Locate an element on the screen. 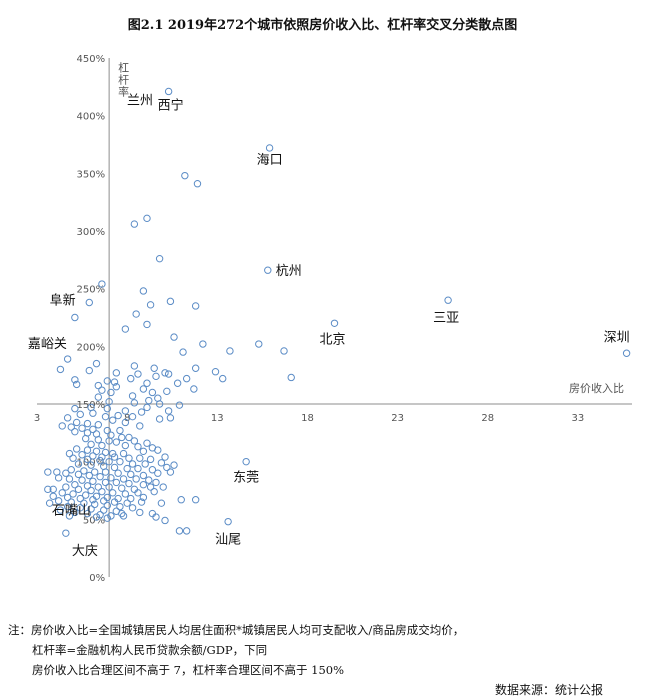 The image size is (645, 699). y-tick-label: 200% is located at coordinates (91, 347).